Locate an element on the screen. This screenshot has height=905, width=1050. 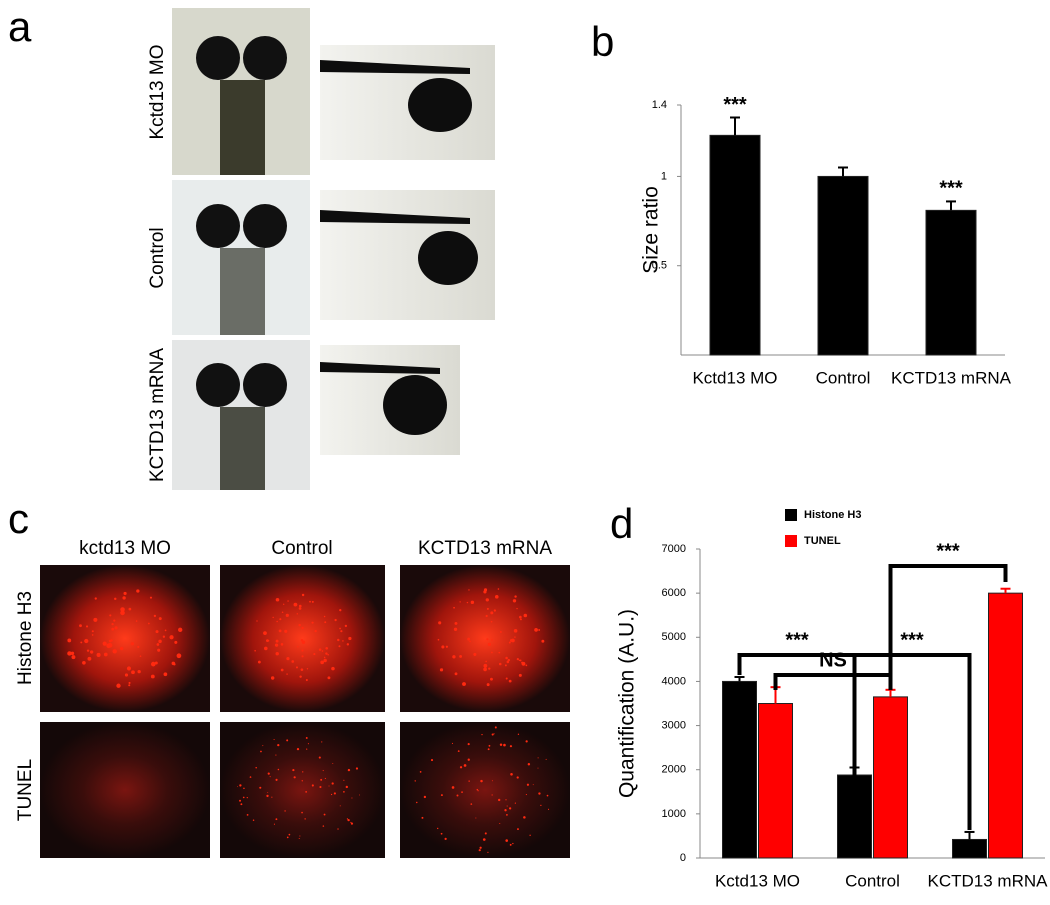
row-label: Control is located at coordinates (157, 257).